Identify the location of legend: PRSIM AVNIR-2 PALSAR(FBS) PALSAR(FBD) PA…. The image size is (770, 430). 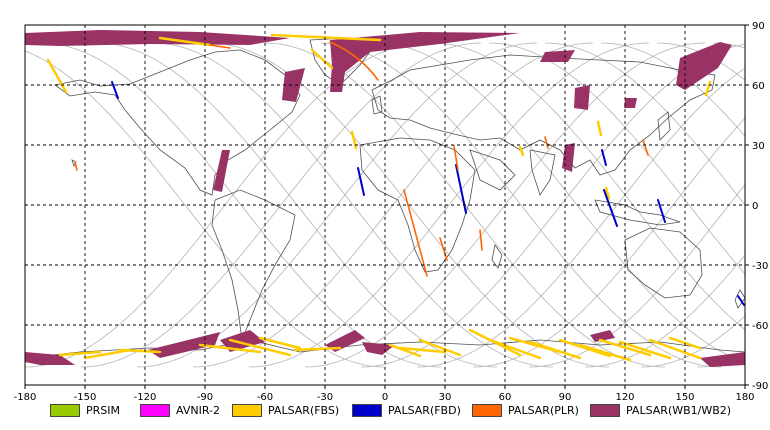
(385, 410).